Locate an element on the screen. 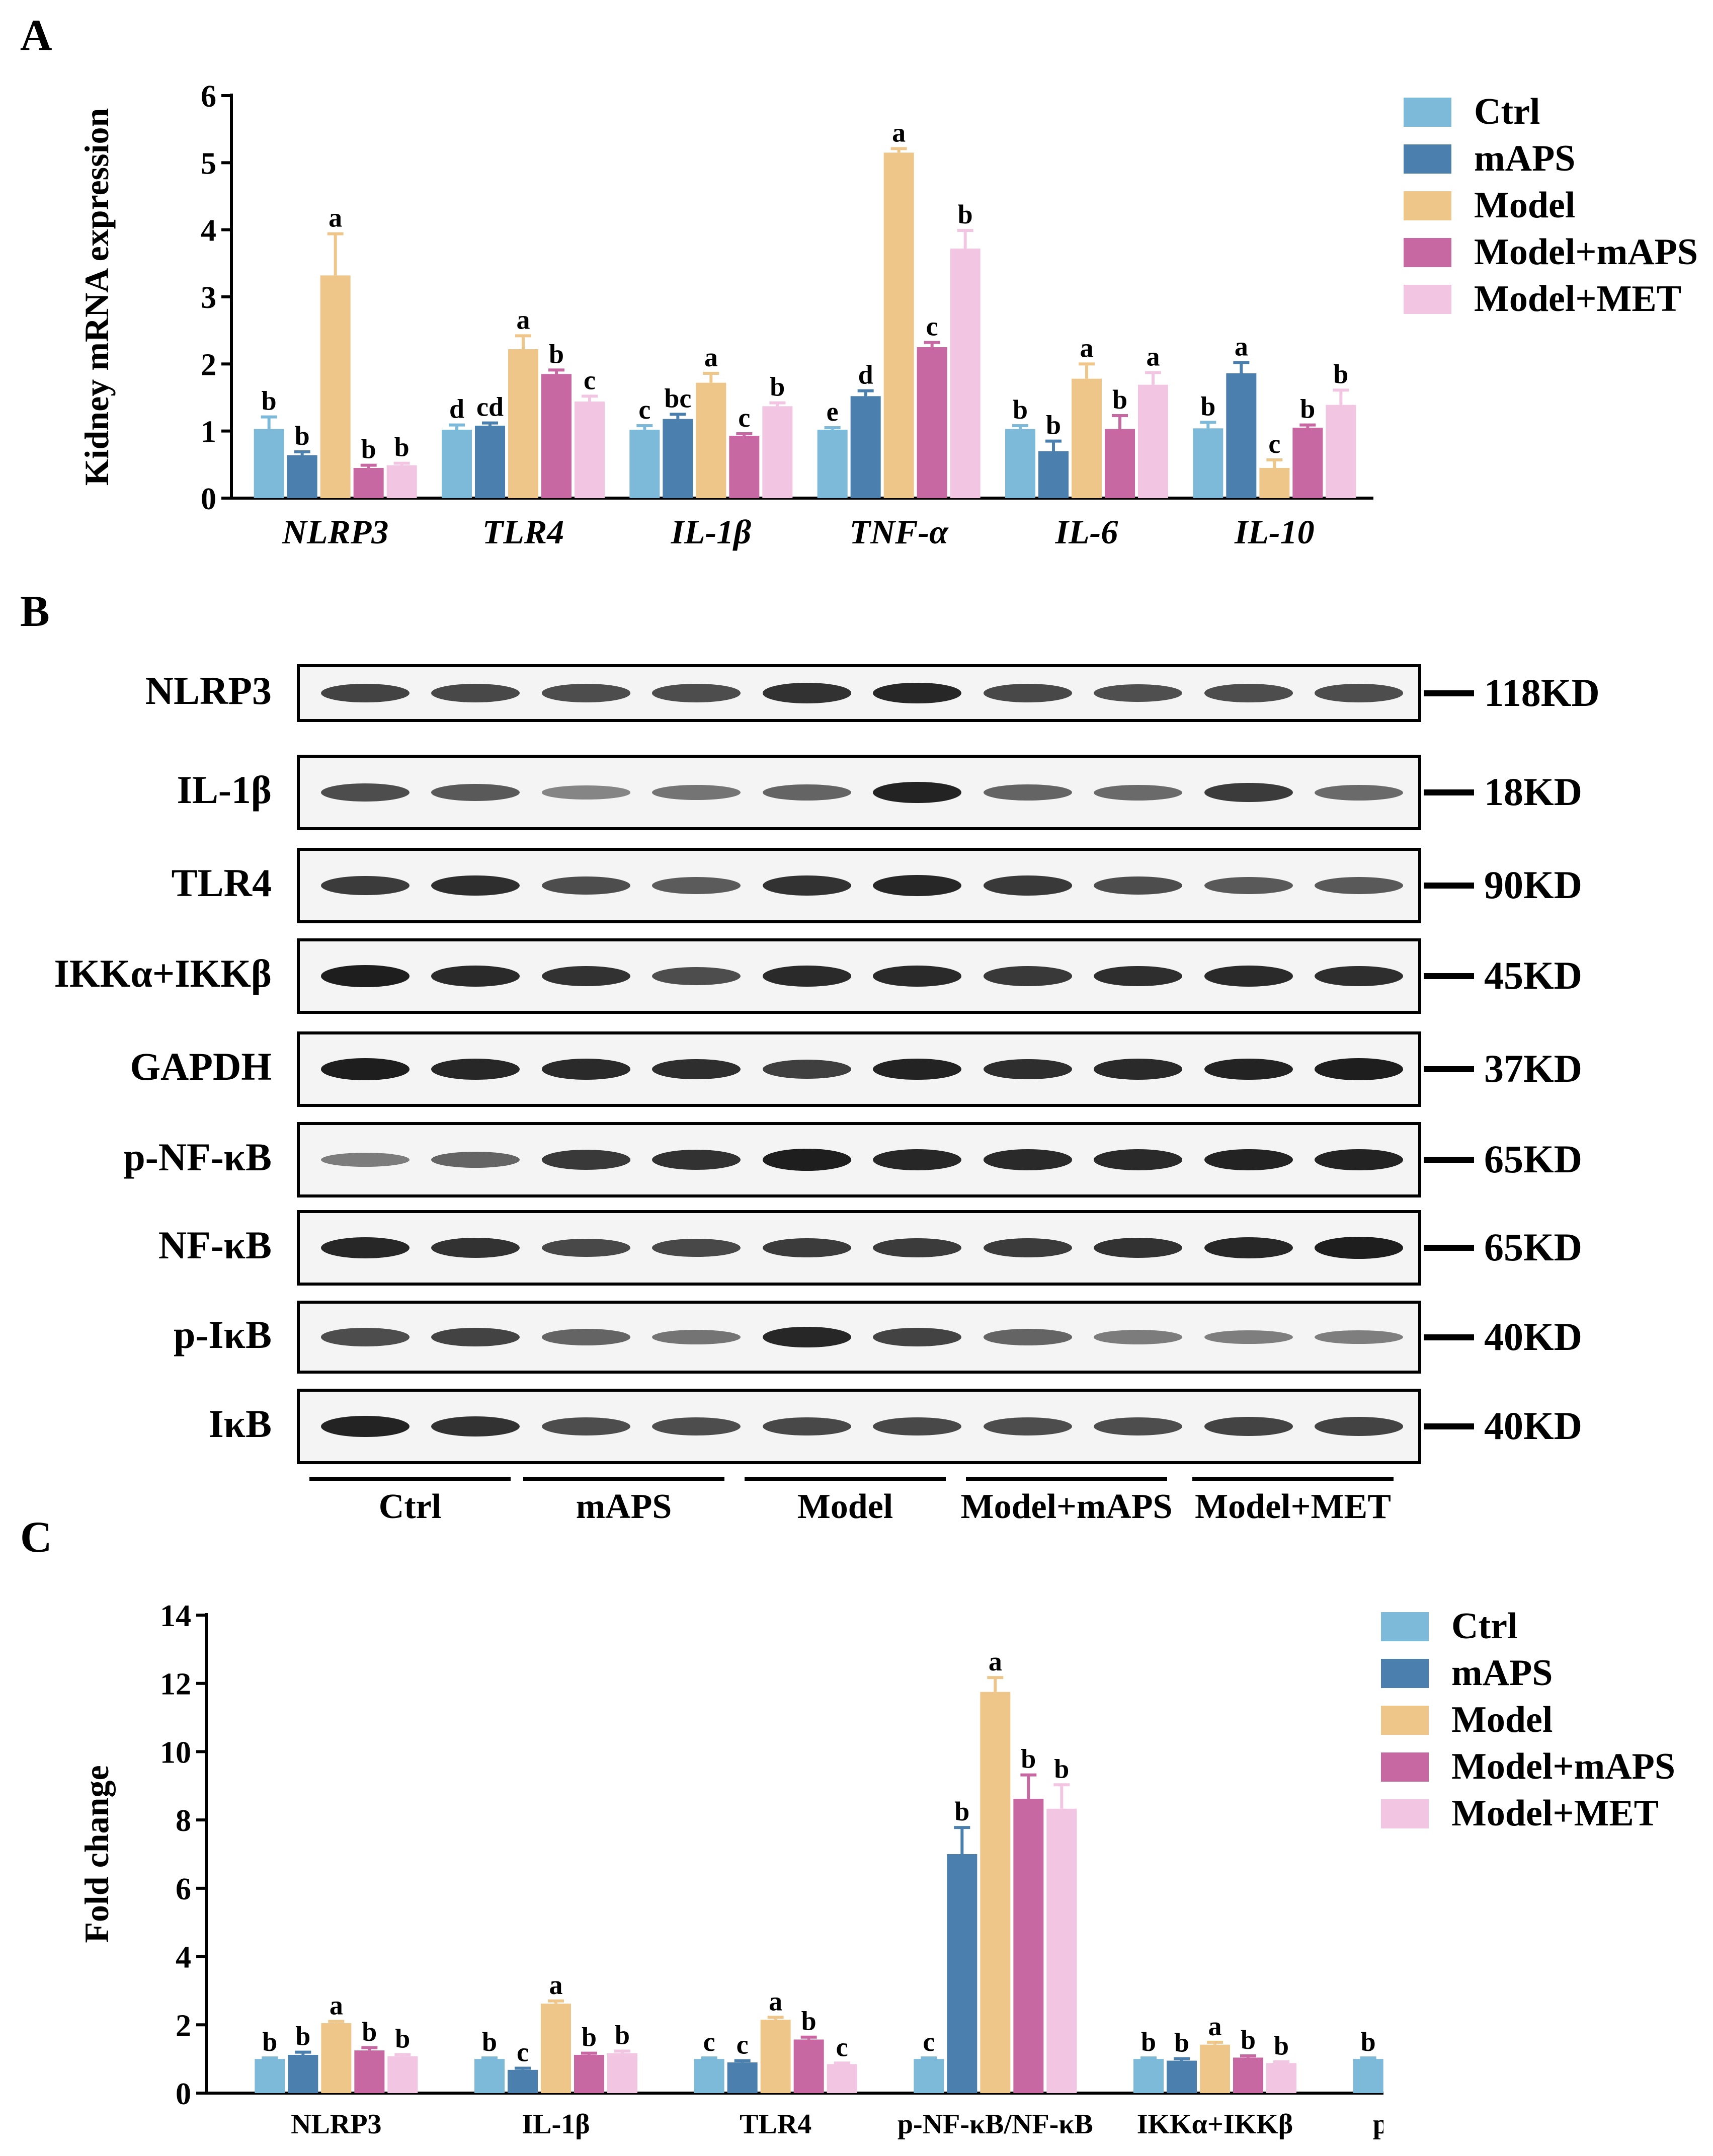 This screenshot has width=1713, height=2156. blot-protein-label: IL-1β is located at coordinates (224, 790).